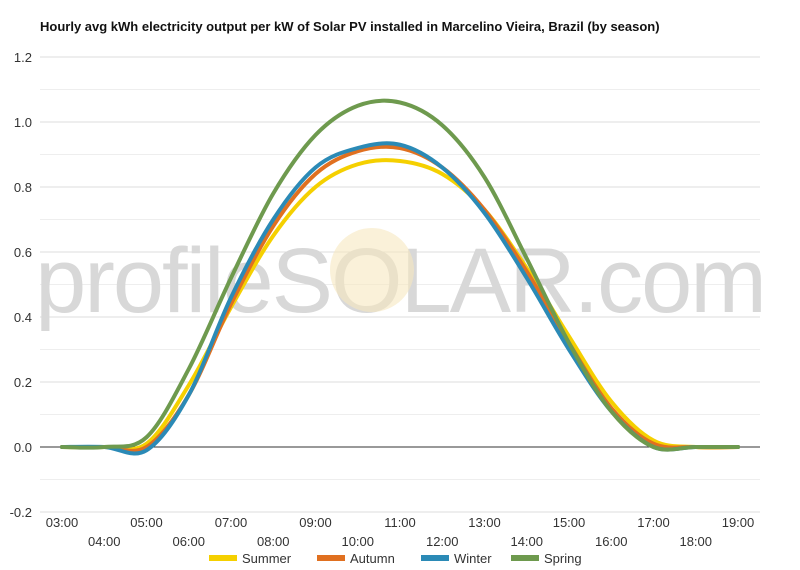 The image size is (800, 570). I want to click on legend-label-winter: Winter, so click(473, 558).